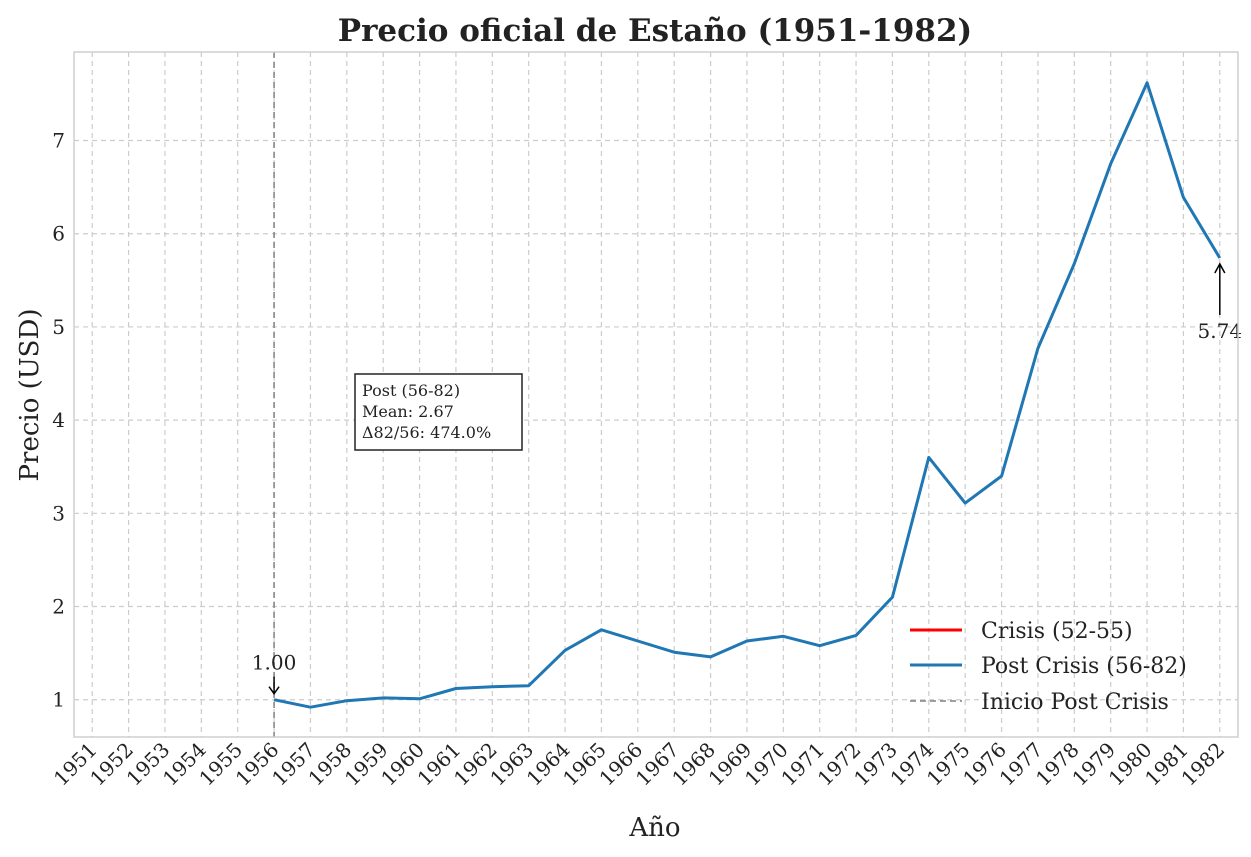 The width and height of the screenshot is (1251, 857). Describe the element at coordinates (411, 390) in the screenshot. I see `stats-line-1: Post (56-82)` at that location.